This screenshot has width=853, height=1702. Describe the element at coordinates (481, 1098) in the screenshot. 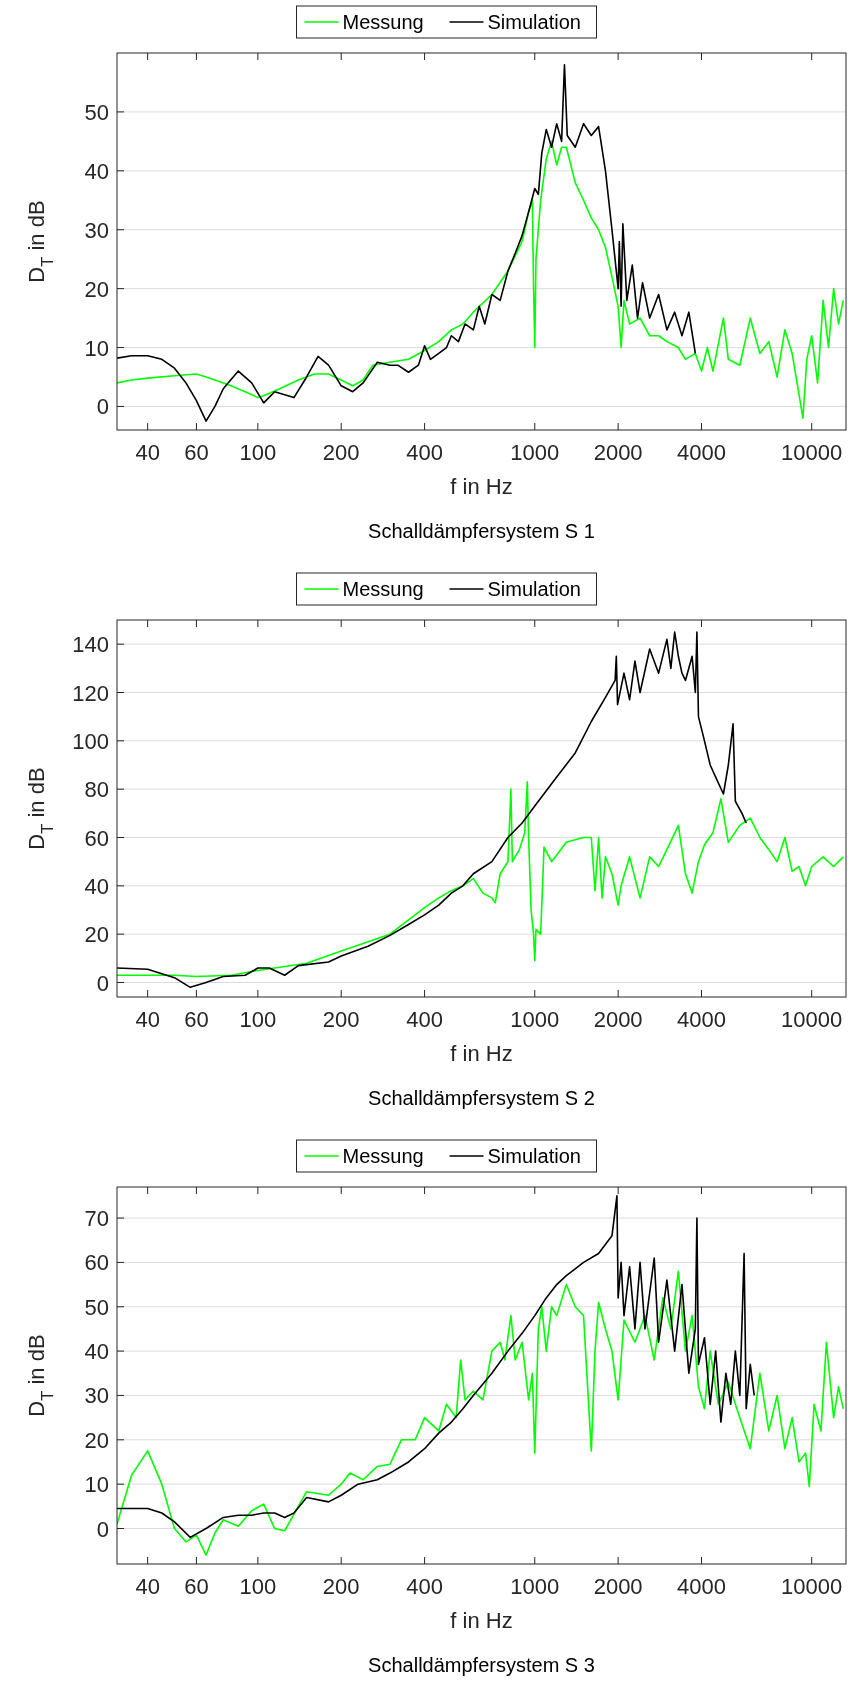

I see `text: Schalldämpfersystem S 2` at that location.